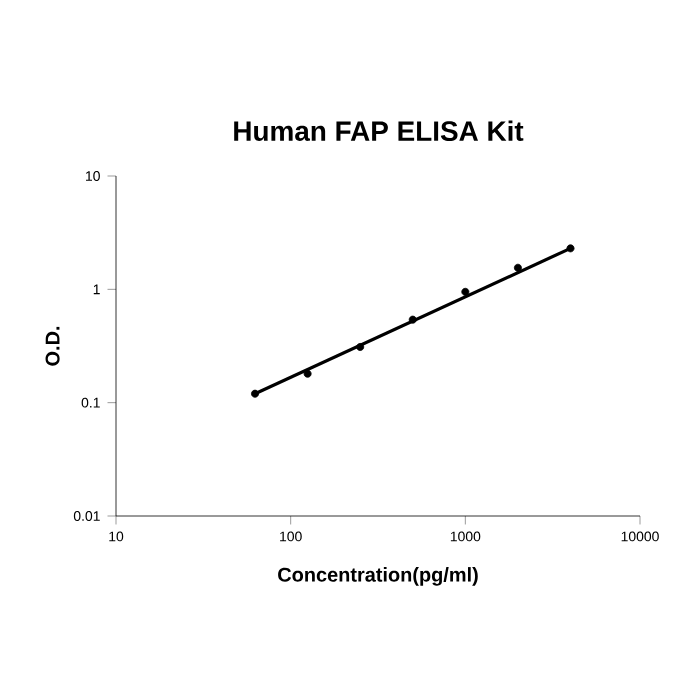 The height and width of the screenshot is (700, 700). What do you see at coordinates (52, 346) in the screenshot?
I see `y-axis-title: O.D.` at bounding box center [52, 346].